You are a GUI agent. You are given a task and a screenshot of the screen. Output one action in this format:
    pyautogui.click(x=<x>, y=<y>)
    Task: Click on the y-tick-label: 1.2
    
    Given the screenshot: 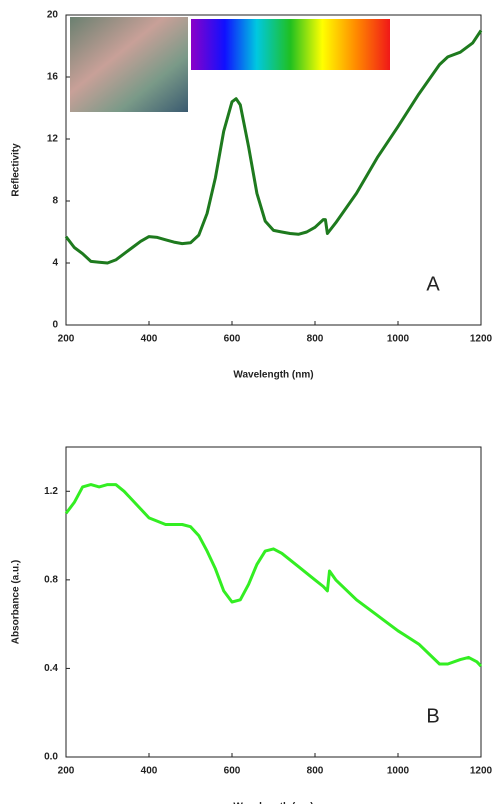 What is the action you would take?
    pyautogui.click(x=51, y=491)
    